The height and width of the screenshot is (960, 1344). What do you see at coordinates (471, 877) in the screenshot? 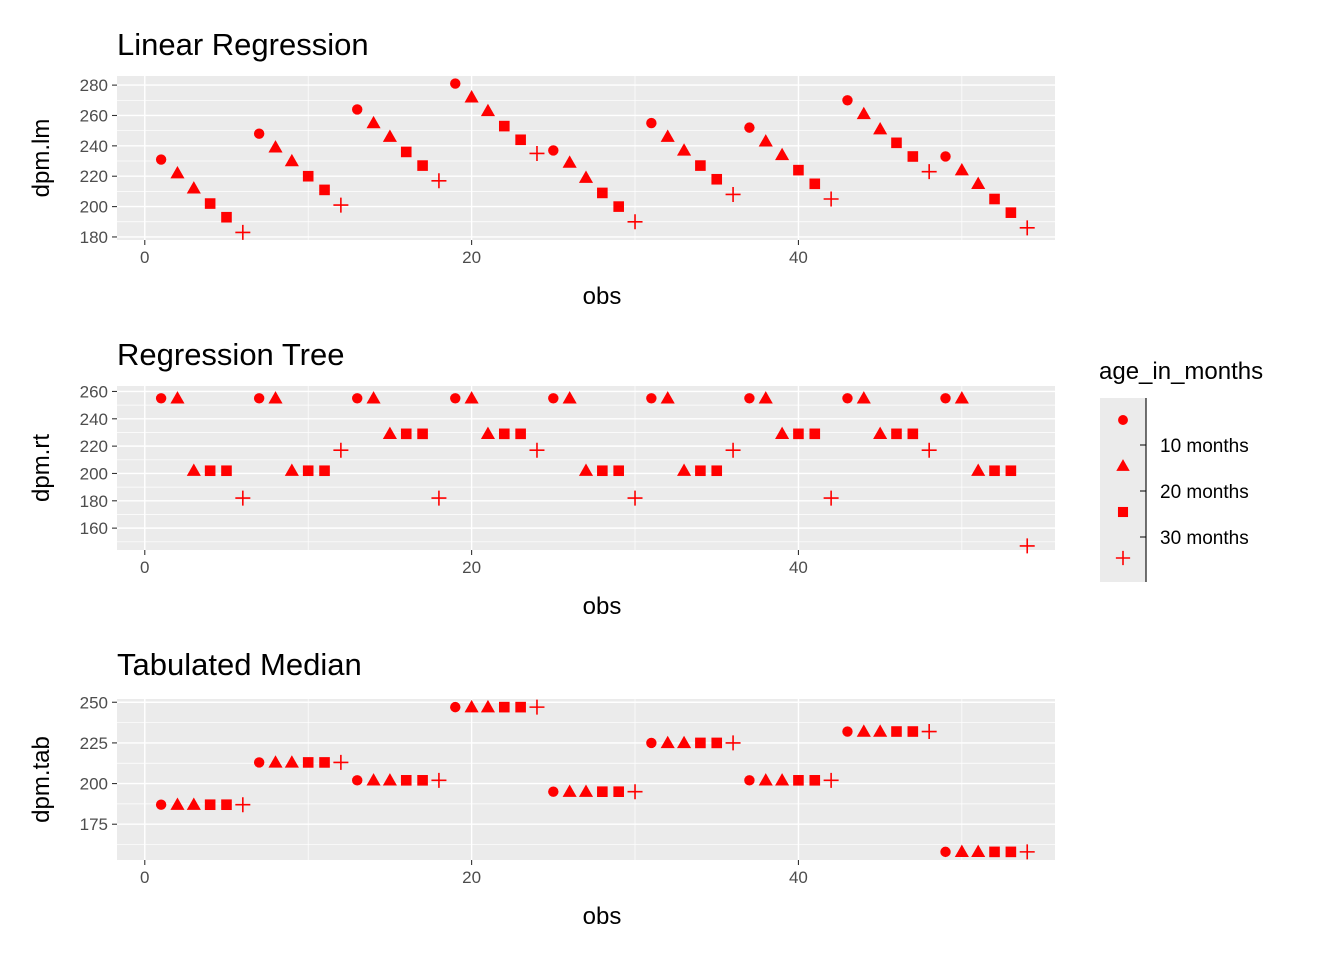
I see `x-tick-label: 20` at bounding box center [471, 877].